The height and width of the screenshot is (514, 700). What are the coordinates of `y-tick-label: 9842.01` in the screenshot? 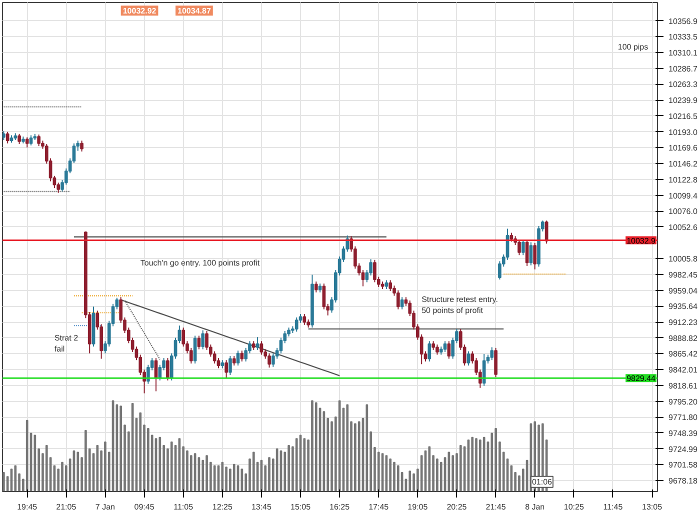 It's located at (683, 370).